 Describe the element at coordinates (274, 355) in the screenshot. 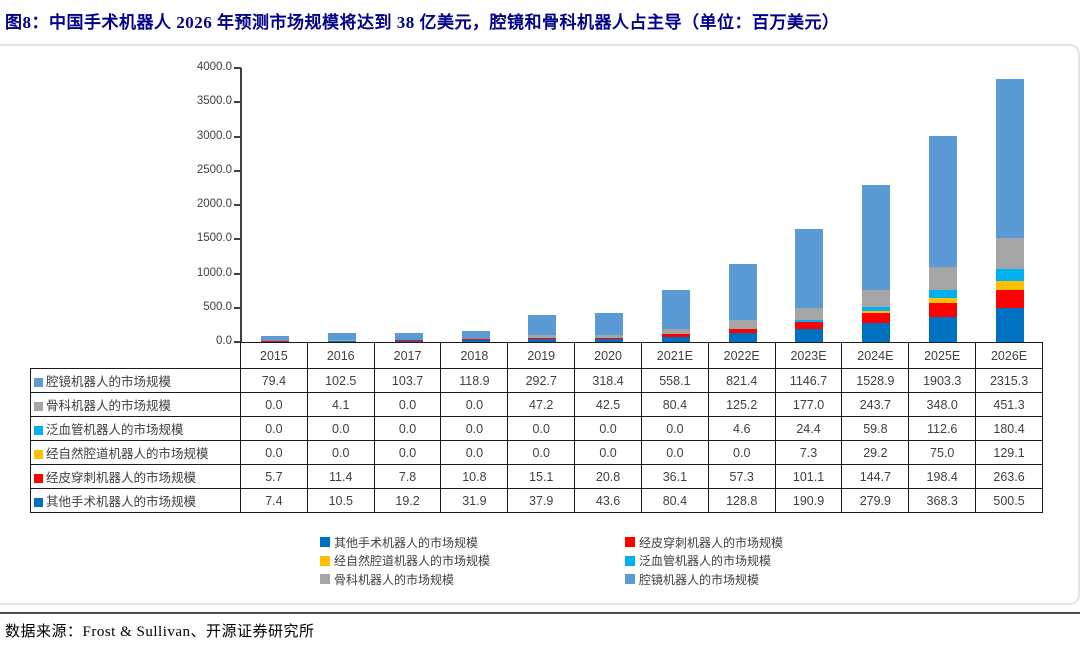

I see `table-year-header: 2015` at that location.